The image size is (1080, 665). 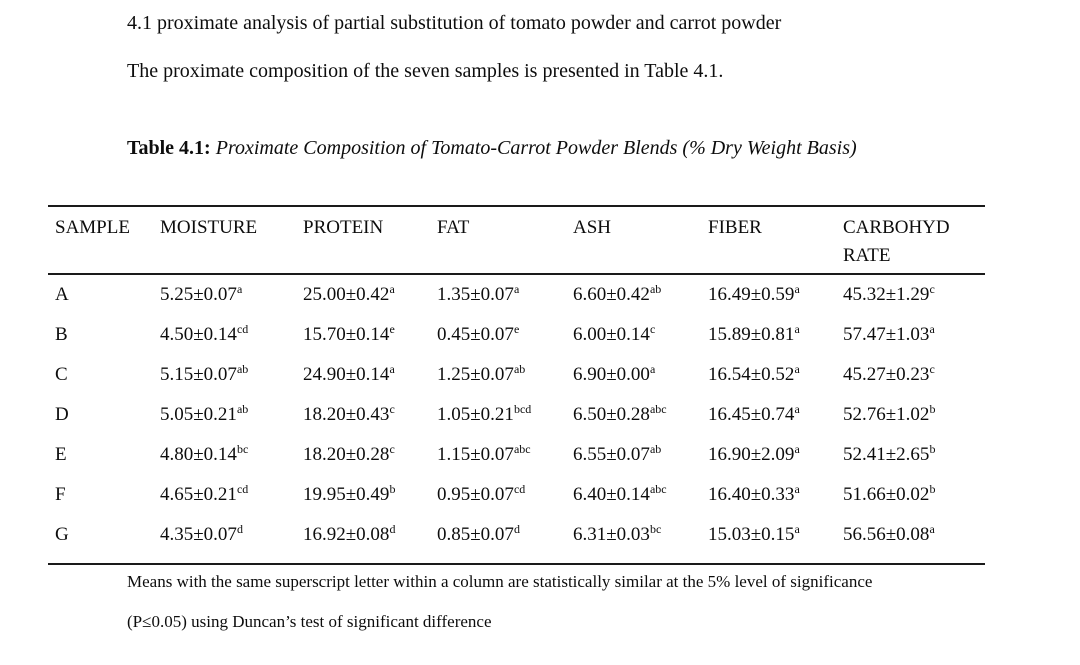 What do you see at coordinates (498, 240) in the screenshot?
I see `header-fat: FAT` at bounding box center [498, 240].